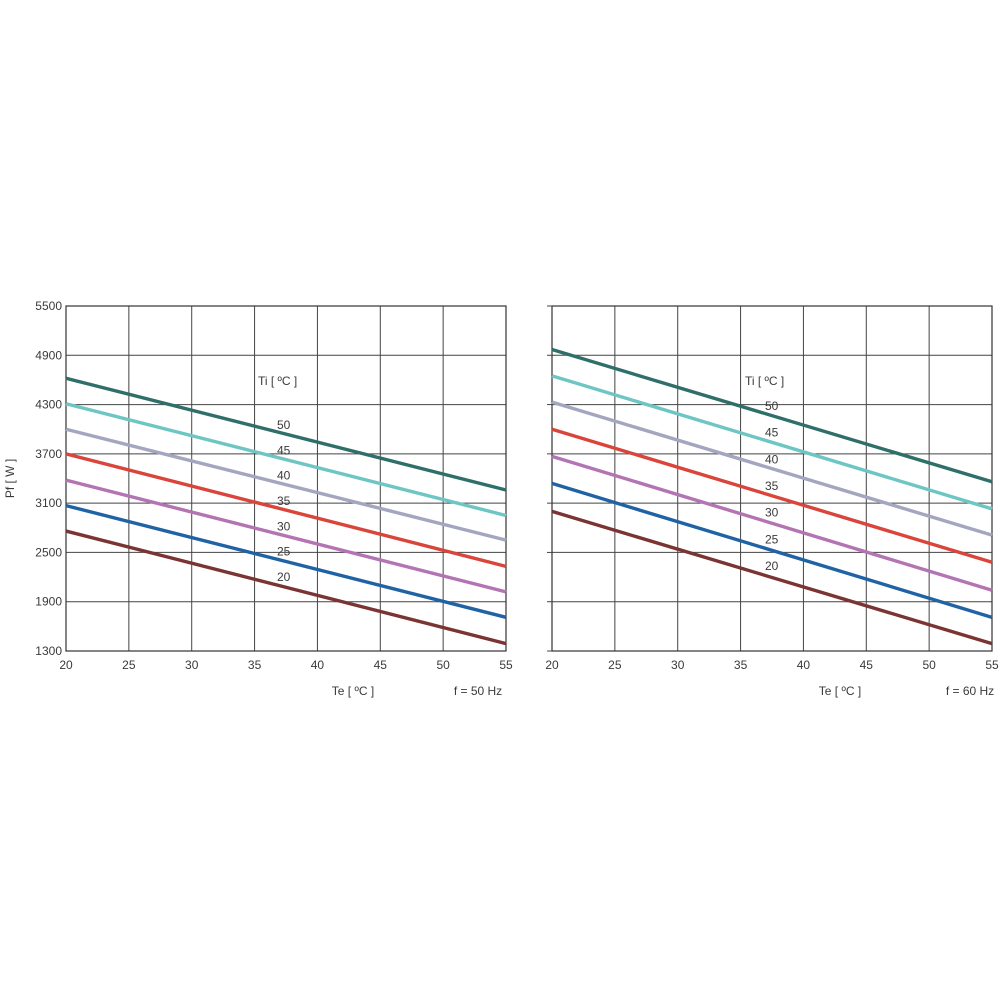 This screenshot has width=1000, height=1000. Describe the element at coordinates (478, 691) in the screenshot. I see `frequency-note: f = 50 Hz` at that location.